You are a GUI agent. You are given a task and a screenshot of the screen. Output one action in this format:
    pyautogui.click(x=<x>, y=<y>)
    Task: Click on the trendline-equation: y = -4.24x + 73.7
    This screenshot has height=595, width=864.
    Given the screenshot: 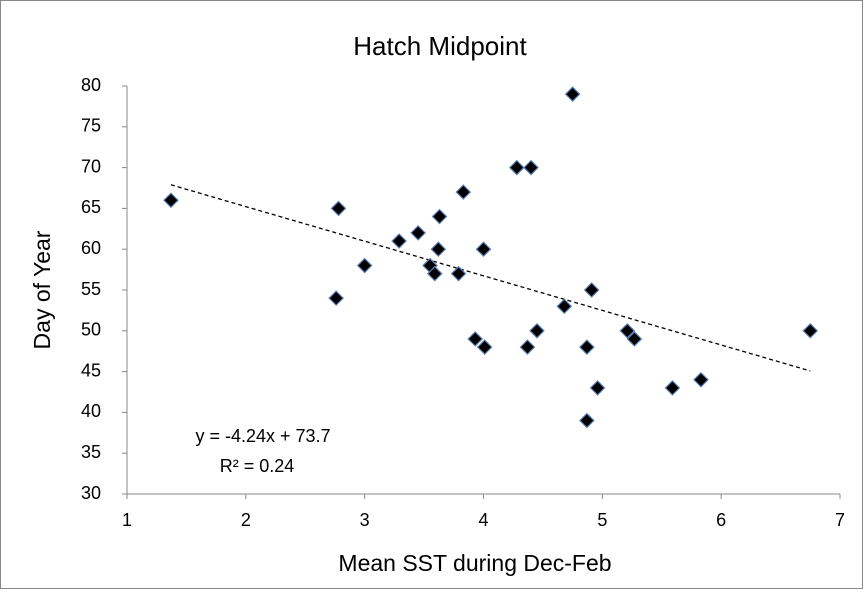 What is the action you would take?
    pyautogui.click(x=262, y=436)
    